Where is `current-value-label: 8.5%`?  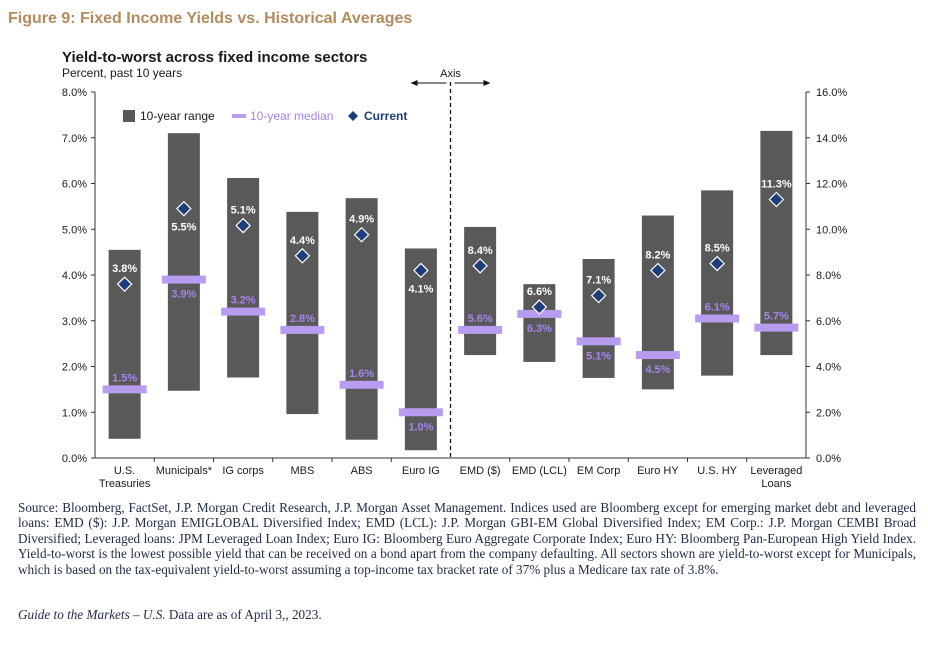 current-value-label: 8.5% is located at coordinates (717, 249).